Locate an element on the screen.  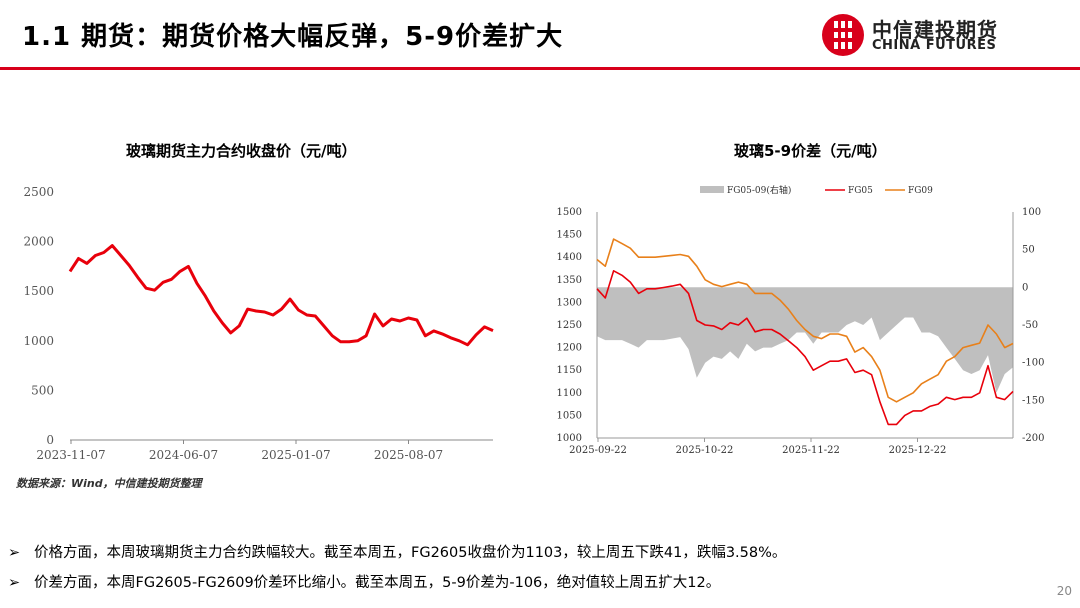
legend-fg05-label: FG05 is located at coordinates (860, 191).